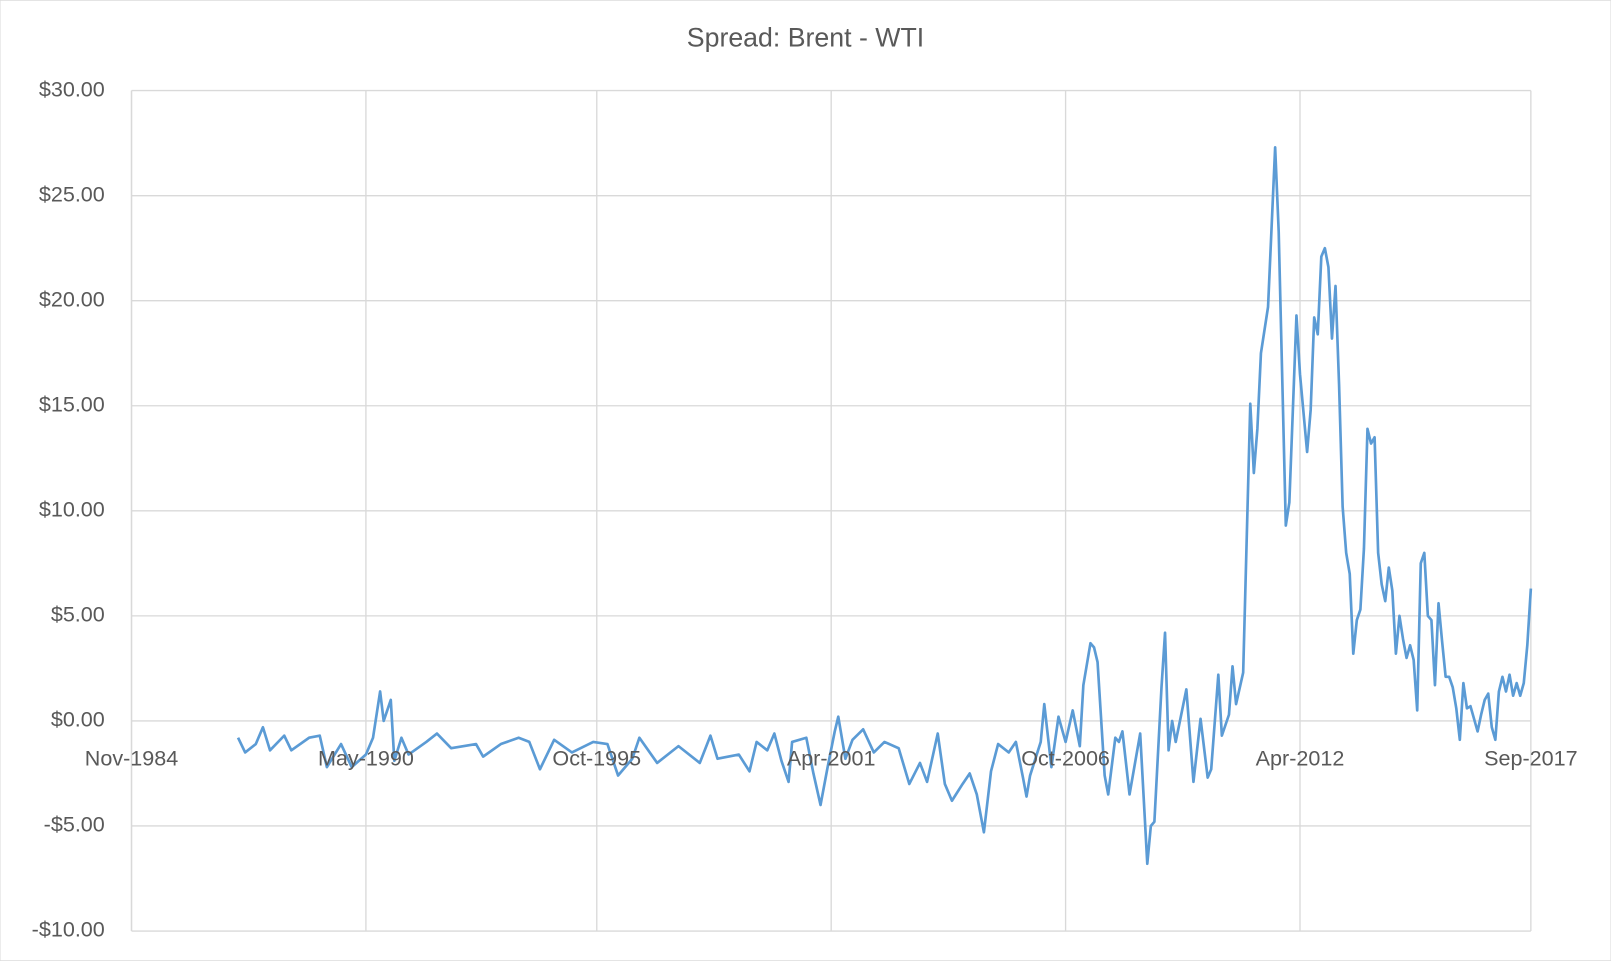 Image resolution: width=1611 pixels, height=961 pixels. Describe the element at coordinates (68, 929) in the screenshot. I see `y-tick-label: -$10.00` at that location.